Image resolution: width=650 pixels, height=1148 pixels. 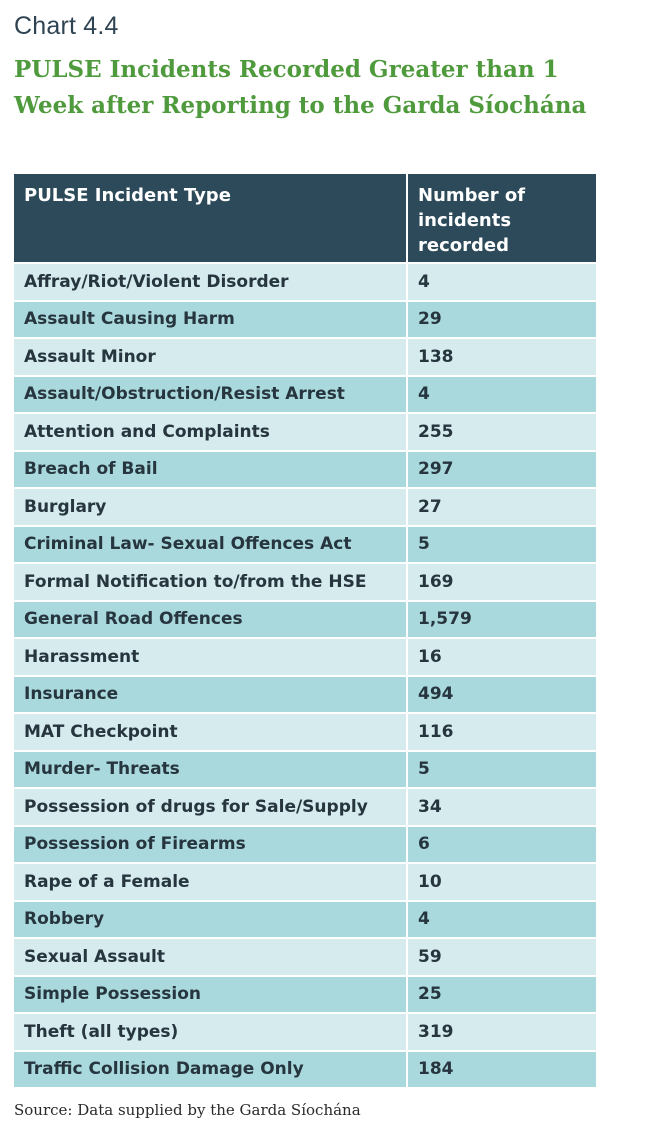 I want to click on incident-type-cell: Assault Minor, so click(x=211, y=357).